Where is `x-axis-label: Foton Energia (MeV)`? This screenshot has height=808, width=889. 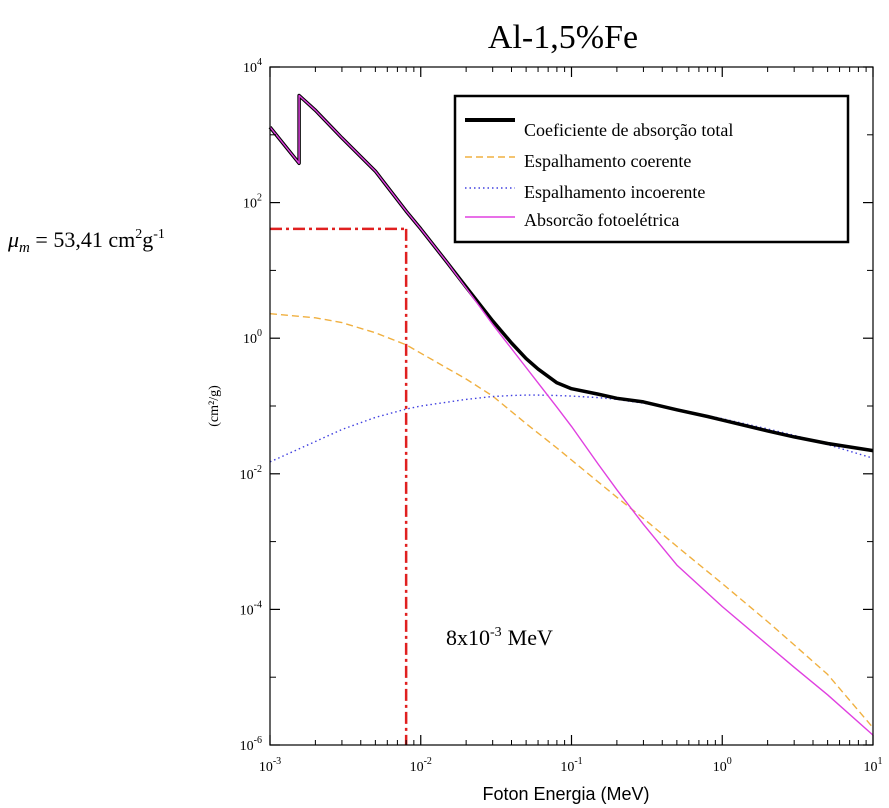
x-axis-label: Foton Energia (MeV) is located at coordinates (565, 794).